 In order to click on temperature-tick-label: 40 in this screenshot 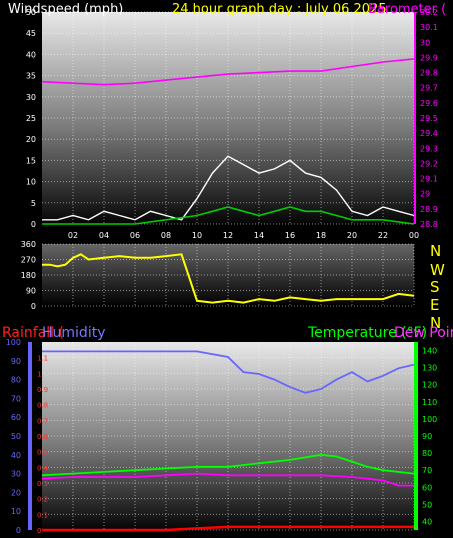, I will do `click(427, 521)`.